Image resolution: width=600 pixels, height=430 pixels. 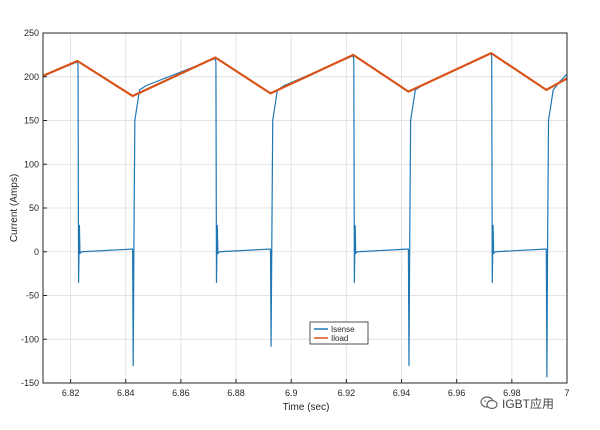 I want to click on wechat-logo-icon, so click(x=489, y=403).